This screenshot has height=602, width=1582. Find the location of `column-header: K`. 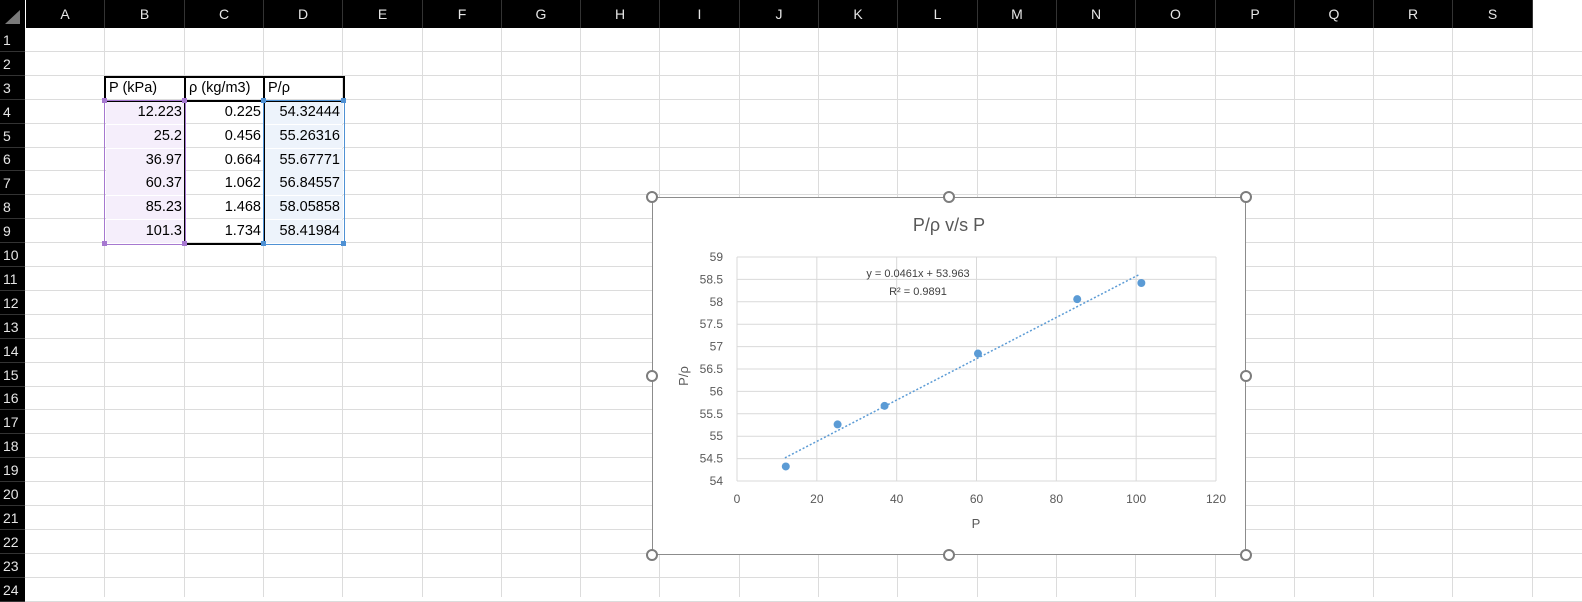

column-header: K is located at coordinates (858, 14).